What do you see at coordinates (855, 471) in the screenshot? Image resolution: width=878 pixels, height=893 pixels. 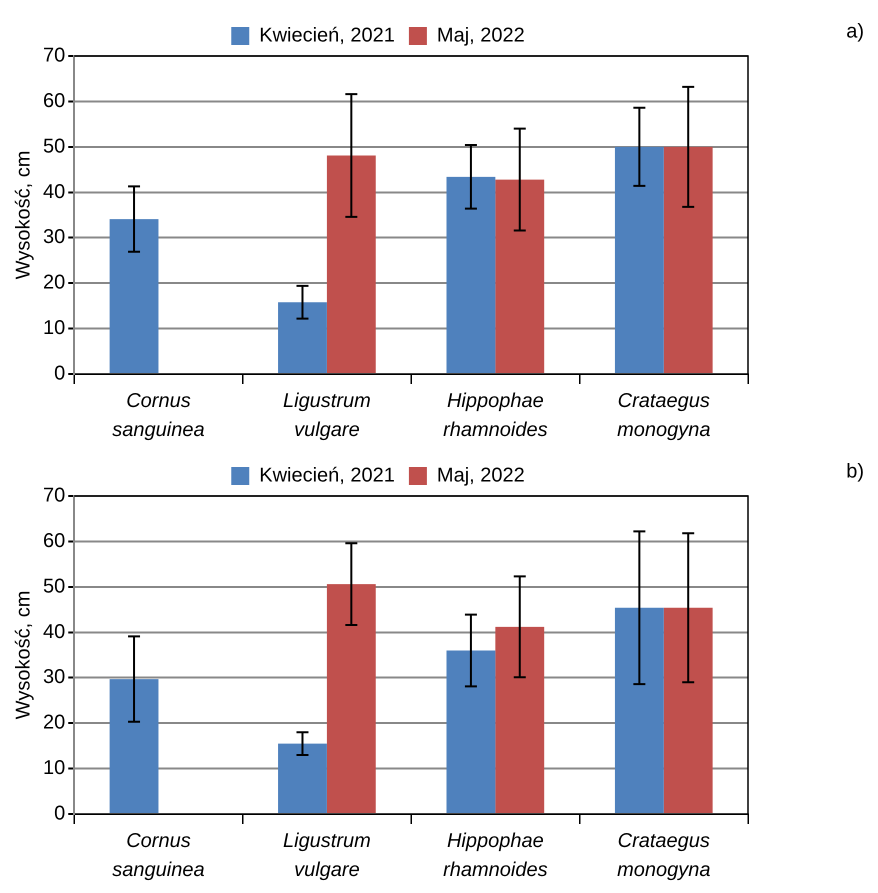 I see `text: b)` at bounding box center [855, 471].